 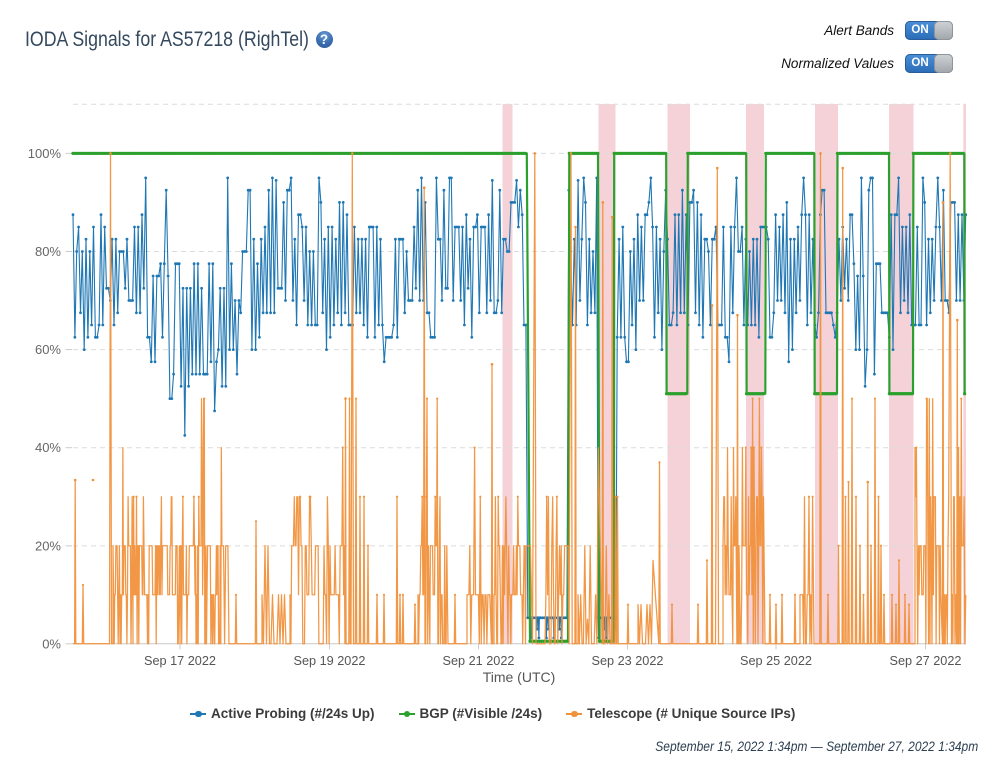 What do you see at coordinates (51, 643) in the screenshot?
I see `svg-text: 0%` at bounding box center [51, 643].